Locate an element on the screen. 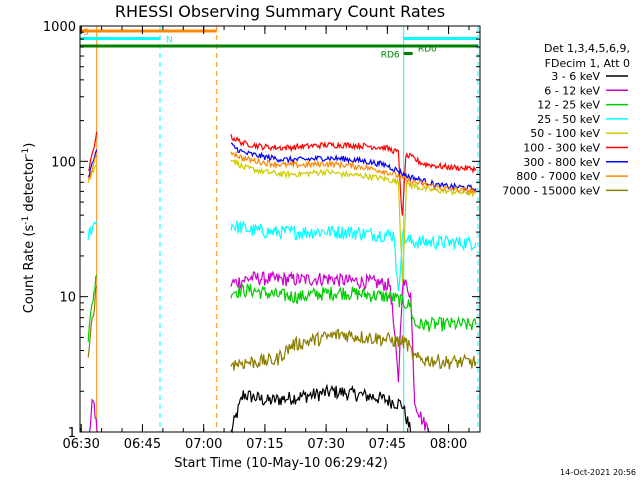 This screenshot has width=640, height=480. y-axis-label-mid: detector is located at coordinates (29, 186).